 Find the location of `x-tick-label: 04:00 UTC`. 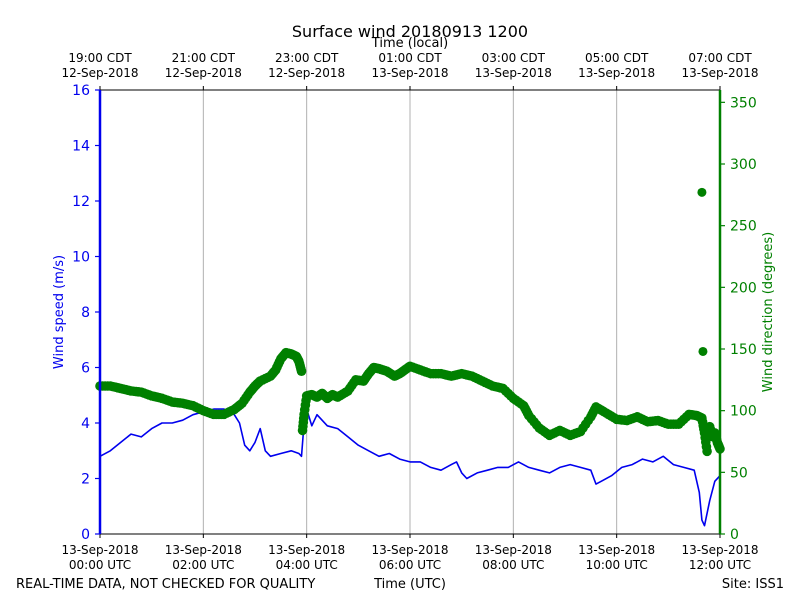

x-tick-label: 04:00 UTC is located at coordinates (307, 565).